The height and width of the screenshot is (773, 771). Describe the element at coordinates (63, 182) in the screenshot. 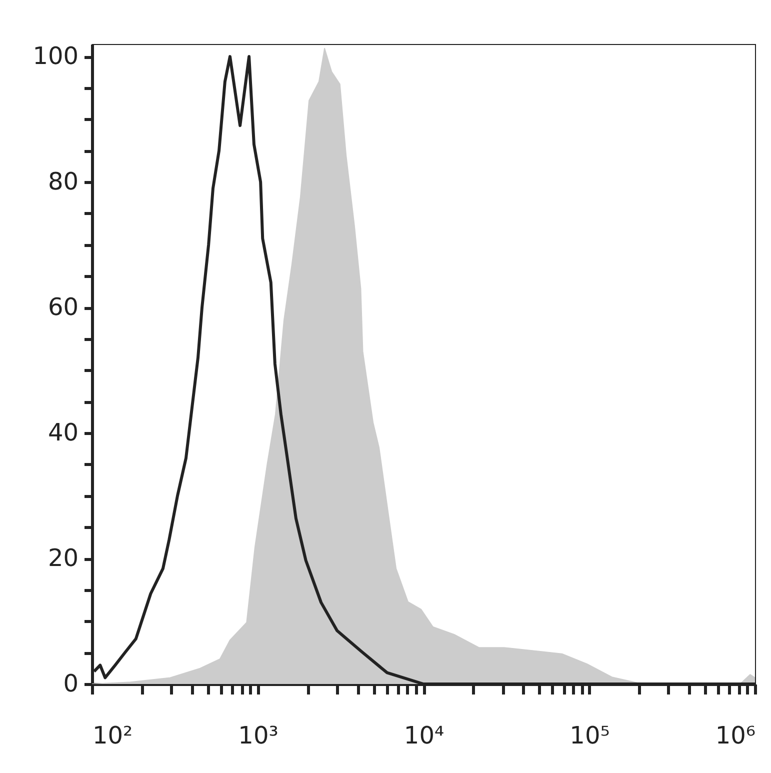

I see `y-tick-label: 80` at that location.